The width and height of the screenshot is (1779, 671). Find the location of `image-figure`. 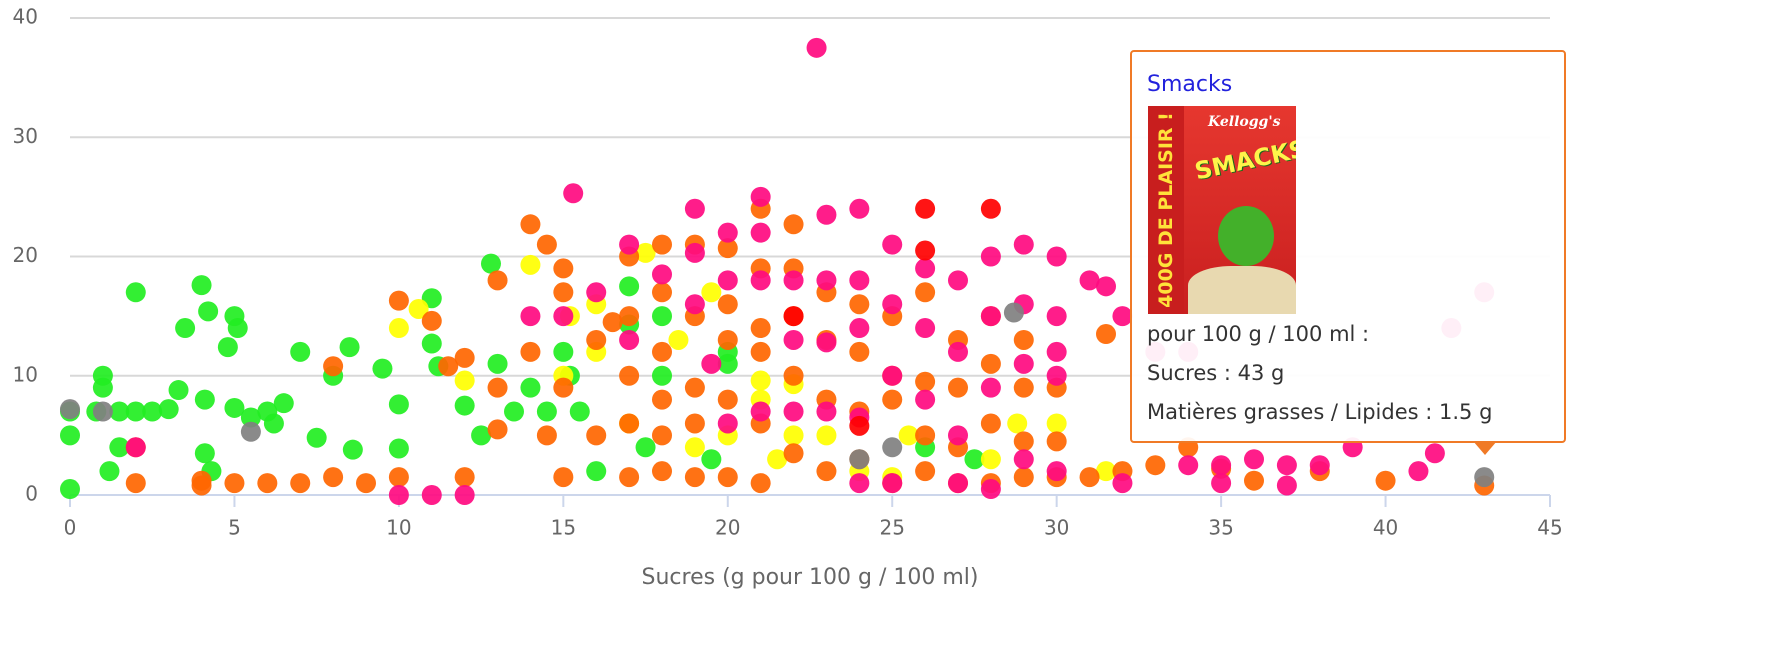

image-figure is located at coordinates (1246, 236).